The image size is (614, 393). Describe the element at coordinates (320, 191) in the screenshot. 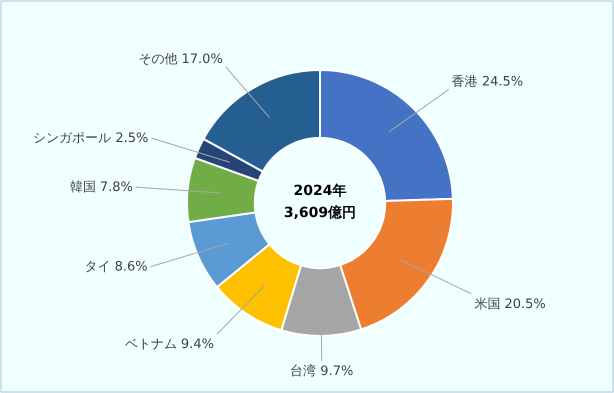

I see `text: 2024年` at that location.